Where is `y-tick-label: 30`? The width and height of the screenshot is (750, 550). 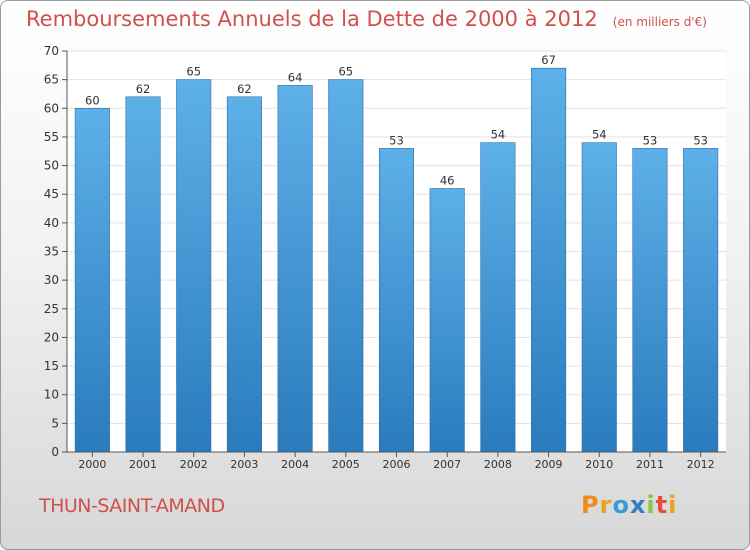
y-tick-label: 30 is located at coordinates (51, 280).